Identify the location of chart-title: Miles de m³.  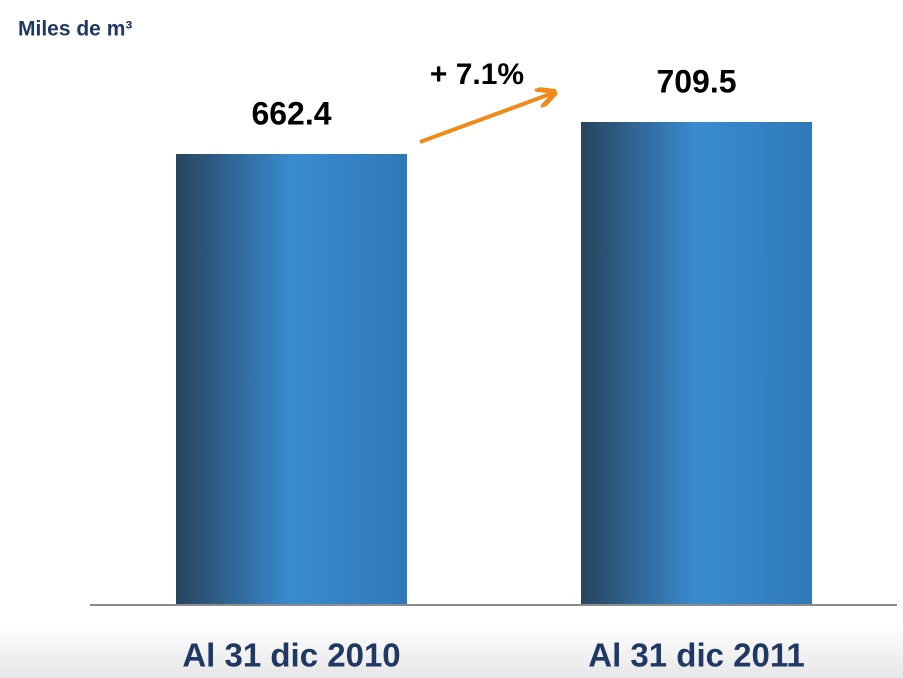
(75, 29).